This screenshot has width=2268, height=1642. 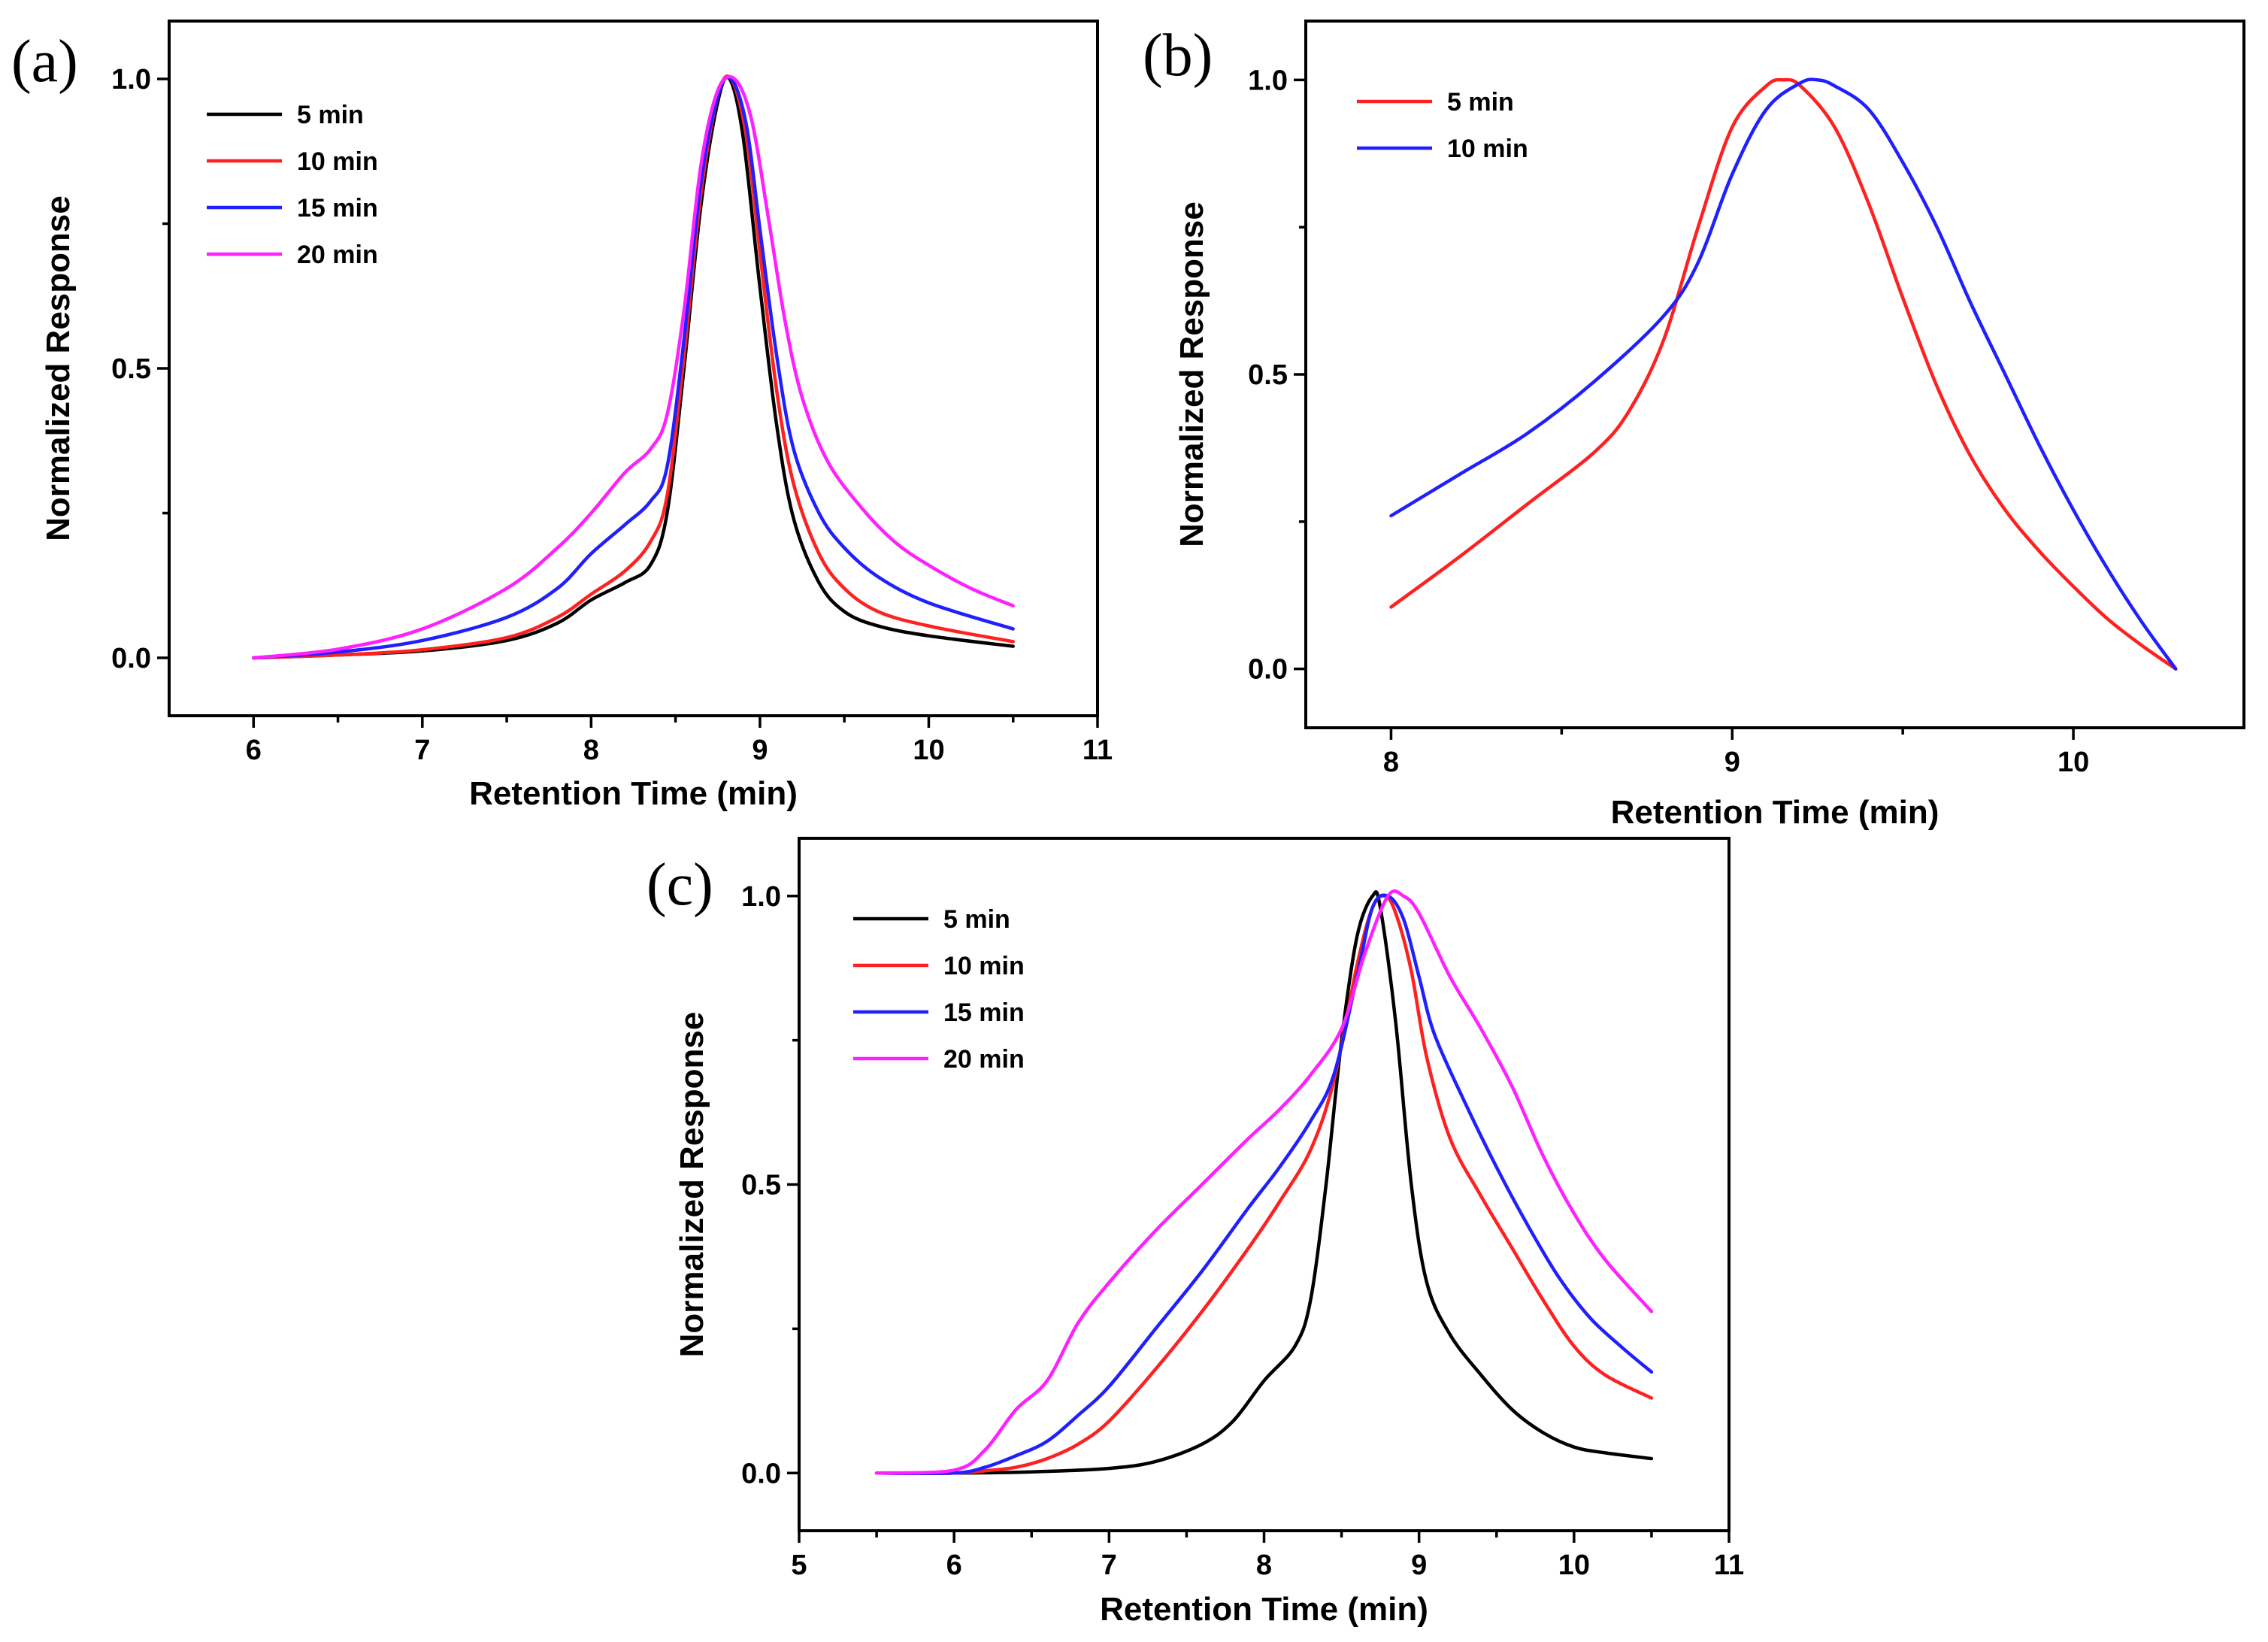 I want to click on panel-label: (a), so click(x=44, y=62).